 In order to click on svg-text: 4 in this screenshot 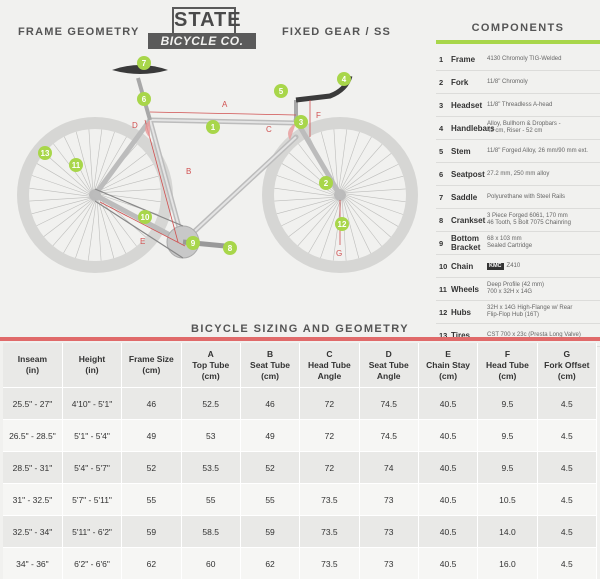, I will do `click(344, 79)`.